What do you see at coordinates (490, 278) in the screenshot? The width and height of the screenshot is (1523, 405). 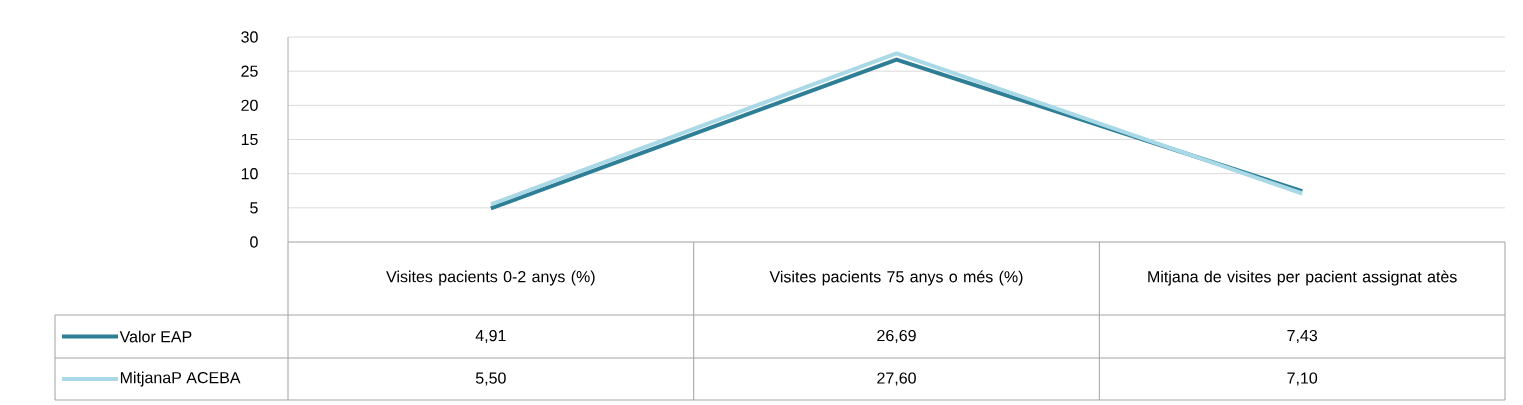 I see `x-tick-label: Visites pacients 0-2 anys (%)` at bounding box center [490, 278].